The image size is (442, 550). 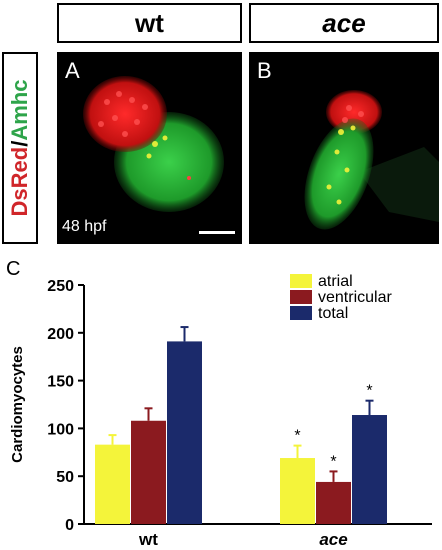 I want to click on x-category-label: wt, so click(x=148, y=539).